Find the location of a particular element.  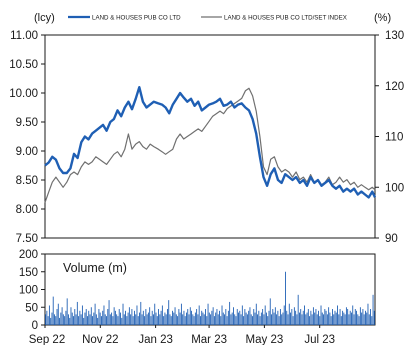

x-tick-label: Nov 22 is located at coordinates (100, 339).